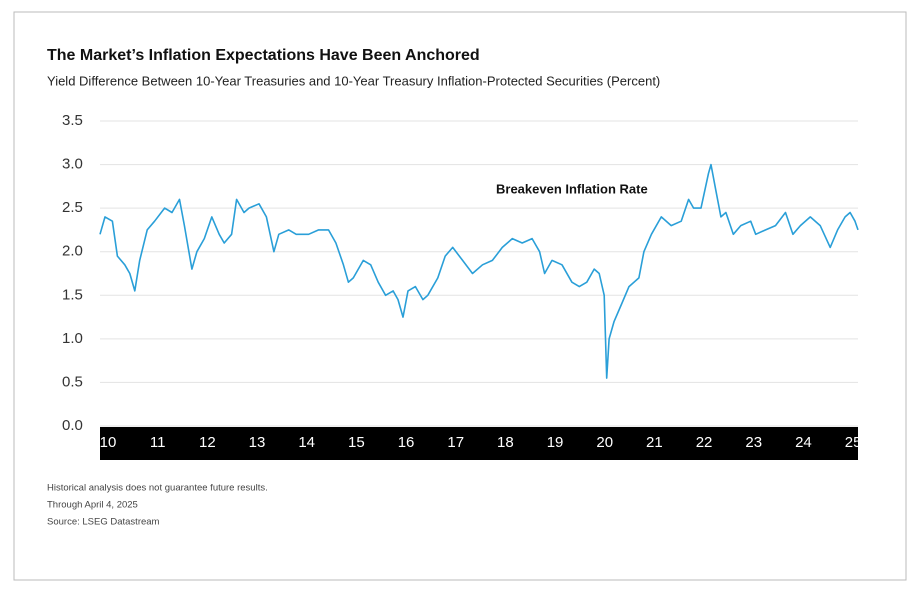  I want to click on y-tick-label: 0.5, so click(72, 381).